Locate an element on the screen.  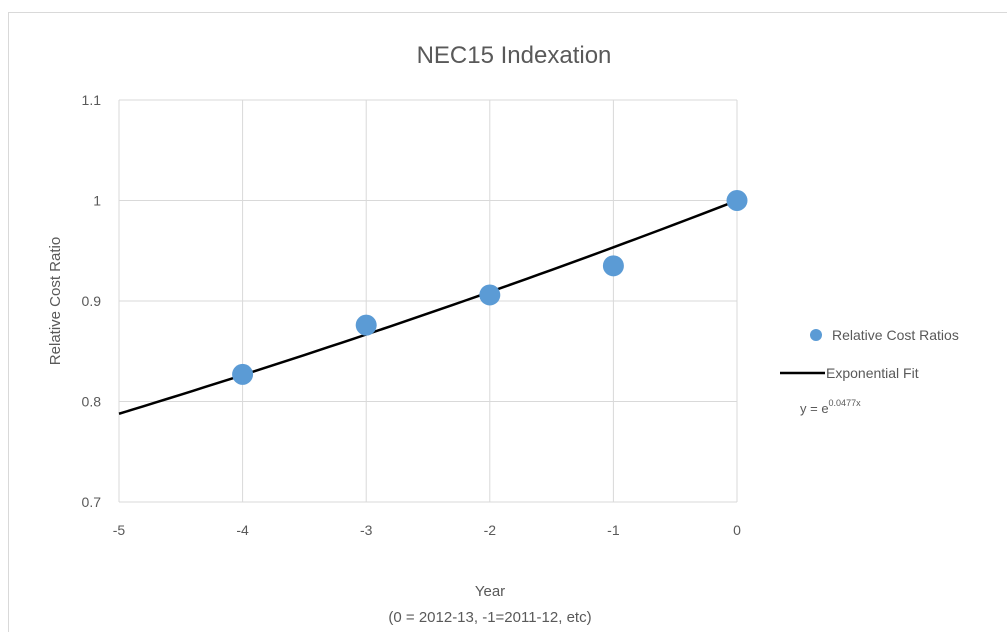
x-axis-title: Year is located at coordinates (490, 591).